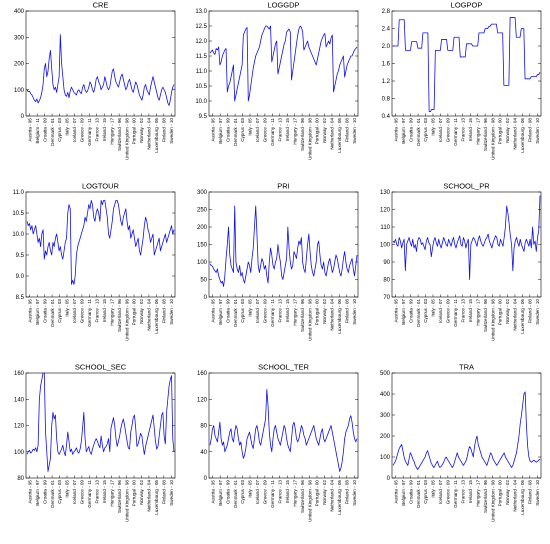  I want to click on x-tick-label: Hungary - 17, so click(111, 131).